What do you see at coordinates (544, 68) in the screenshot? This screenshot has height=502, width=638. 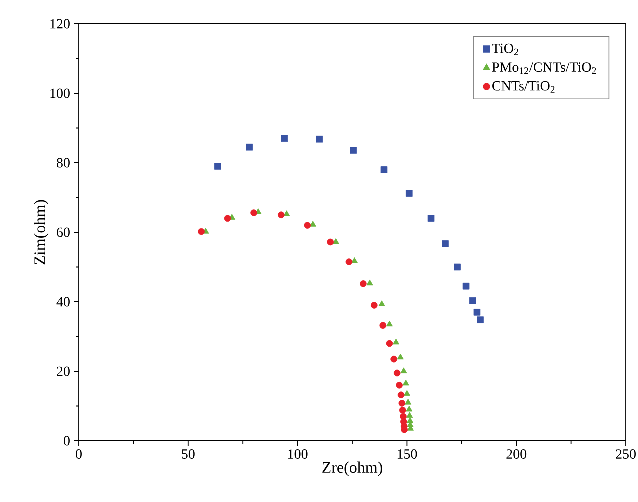 I see `legend-label: PMo$_{12}$/CNTs/TiO$_{2}$` at bounding box center [544, 68].